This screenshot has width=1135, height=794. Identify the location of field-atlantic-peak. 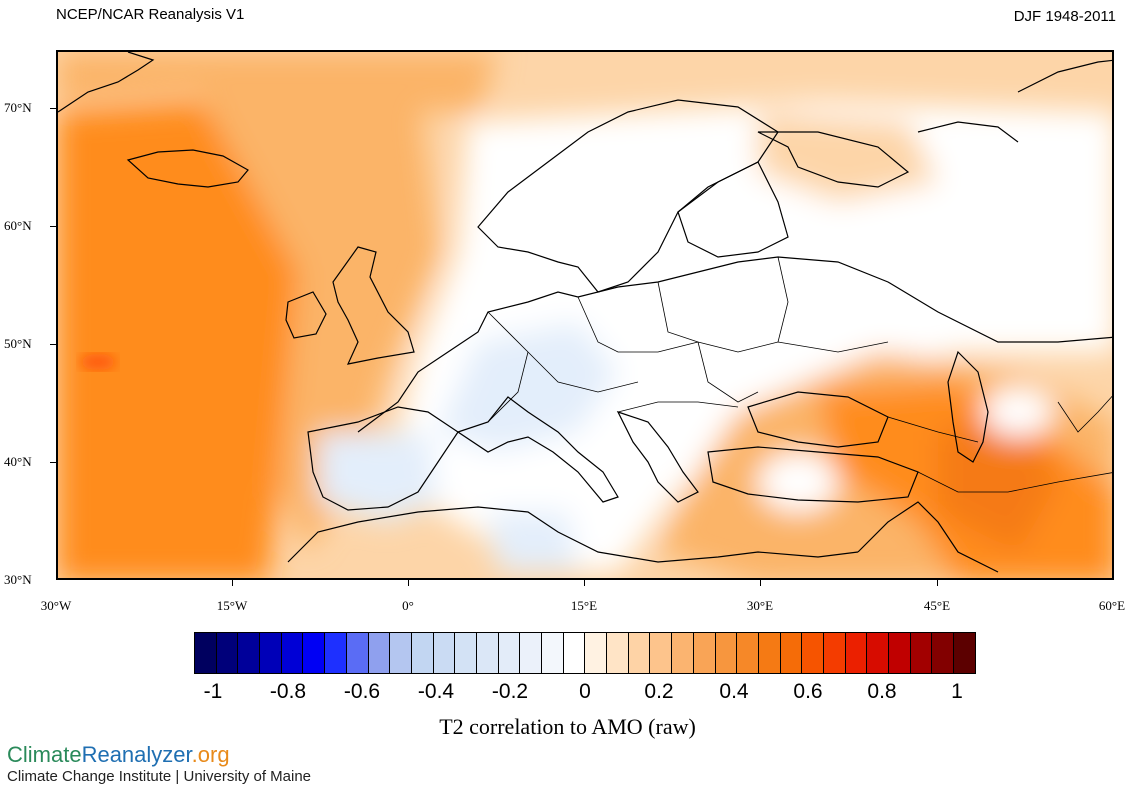
(98, 362).